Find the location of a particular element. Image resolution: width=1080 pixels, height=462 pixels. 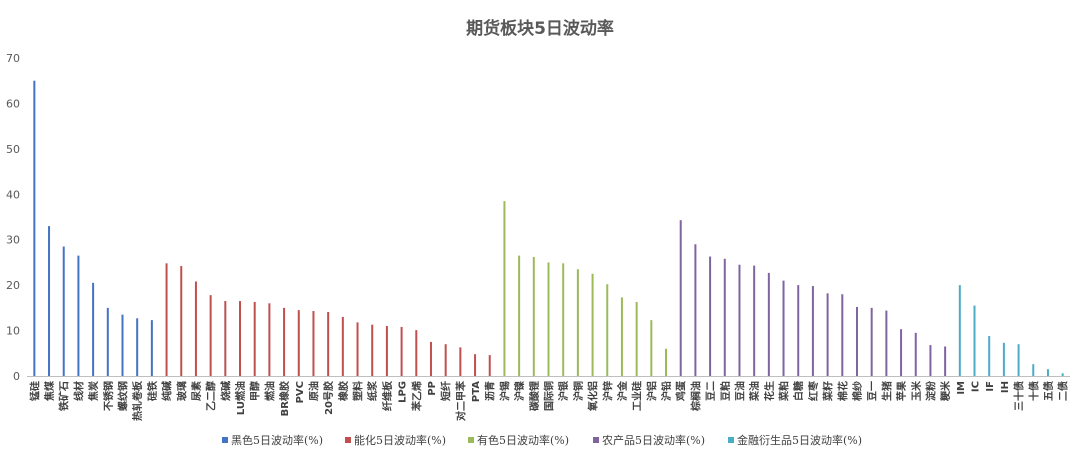

x-tick-label-沥青: 沥青 is located at coordinates (490, 391).